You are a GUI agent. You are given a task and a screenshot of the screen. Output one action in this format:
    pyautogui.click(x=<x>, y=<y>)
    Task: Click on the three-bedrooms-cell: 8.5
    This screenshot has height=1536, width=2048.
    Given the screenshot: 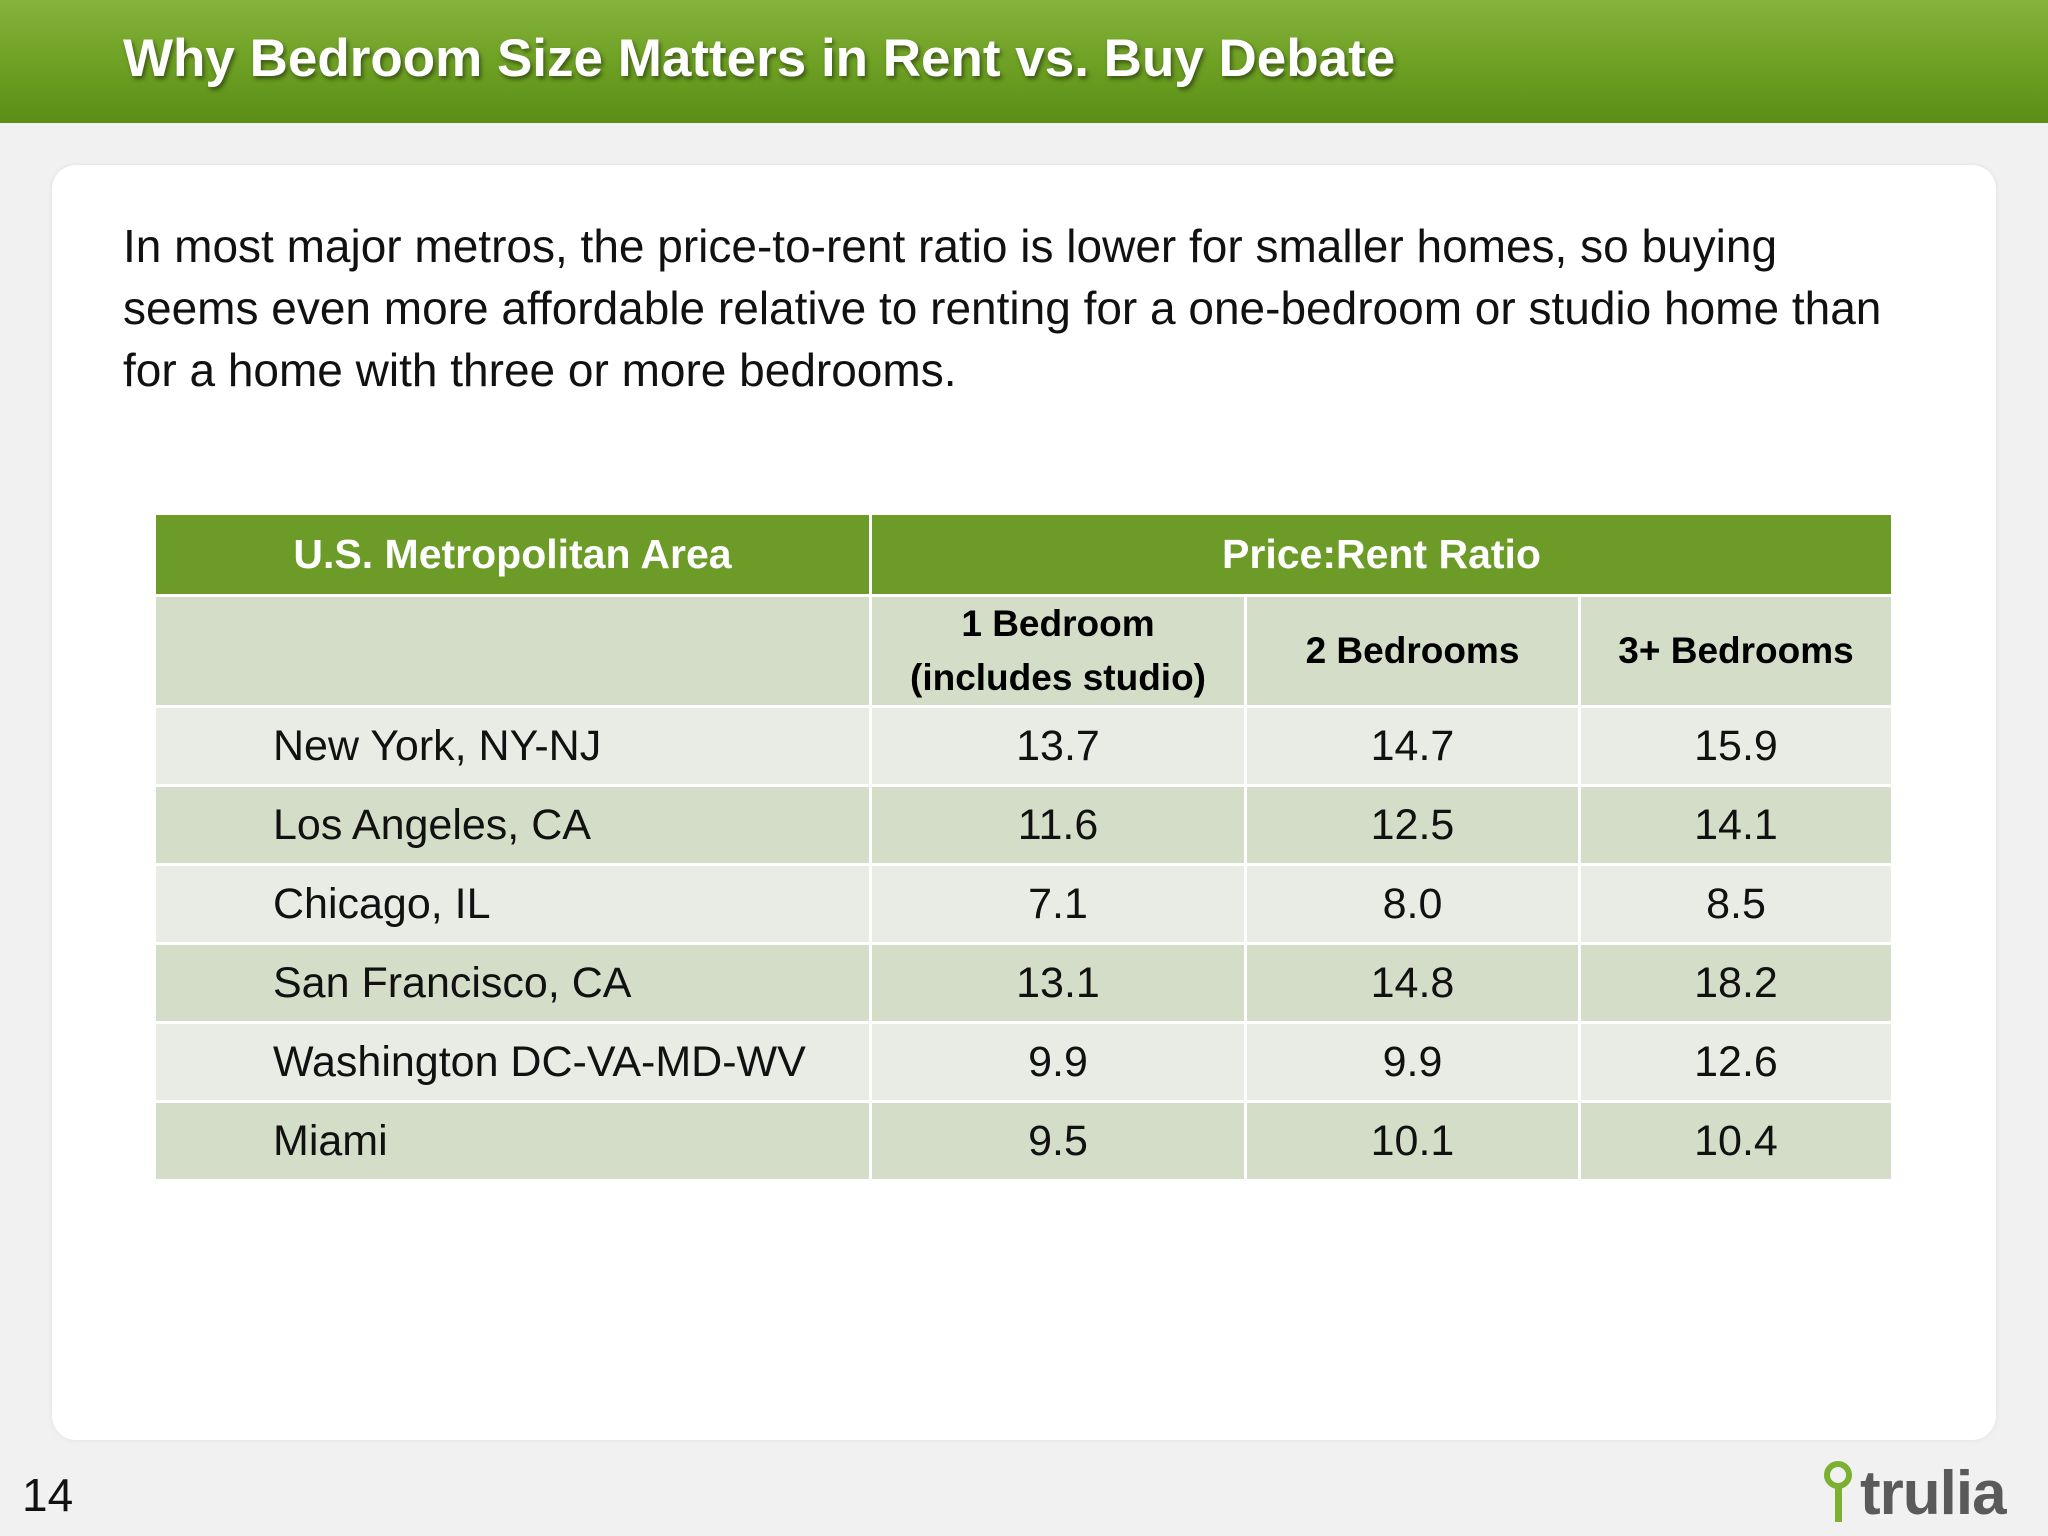 What is the action you would take?
    pyautogui.click(x=1736, y=904)
    